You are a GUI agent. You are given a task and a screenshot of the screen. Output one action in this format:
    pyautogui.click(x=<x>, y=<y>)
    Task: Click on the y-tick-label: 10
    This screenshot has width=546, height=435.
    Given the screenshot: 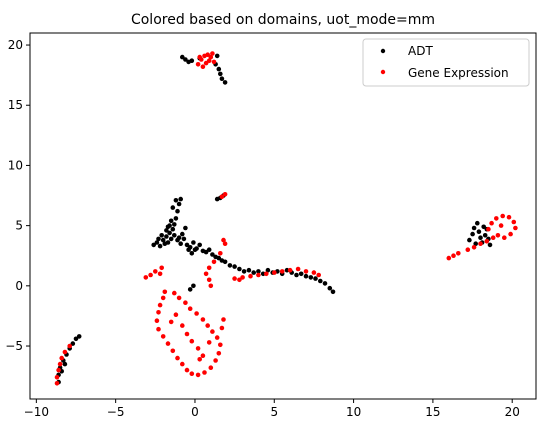 What is the action you would take?
    pyautogui.click(x=15, y=165)
    